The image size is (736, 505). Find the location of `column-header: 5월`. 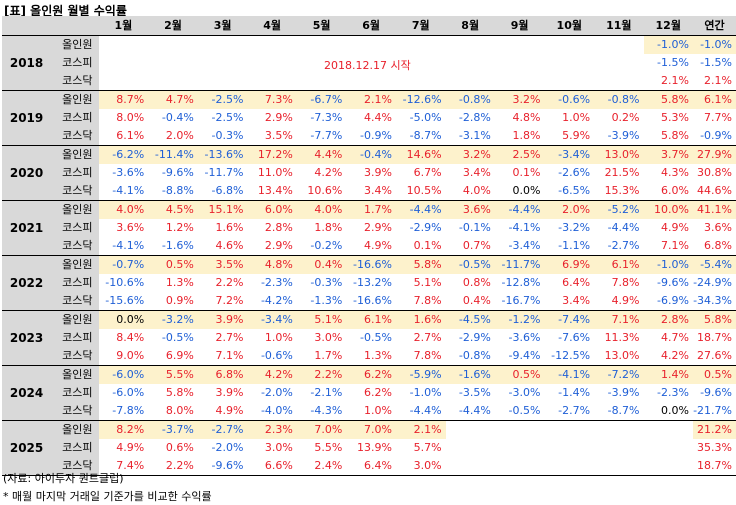

column-header: 5월 is located at coordinates (321, 26).